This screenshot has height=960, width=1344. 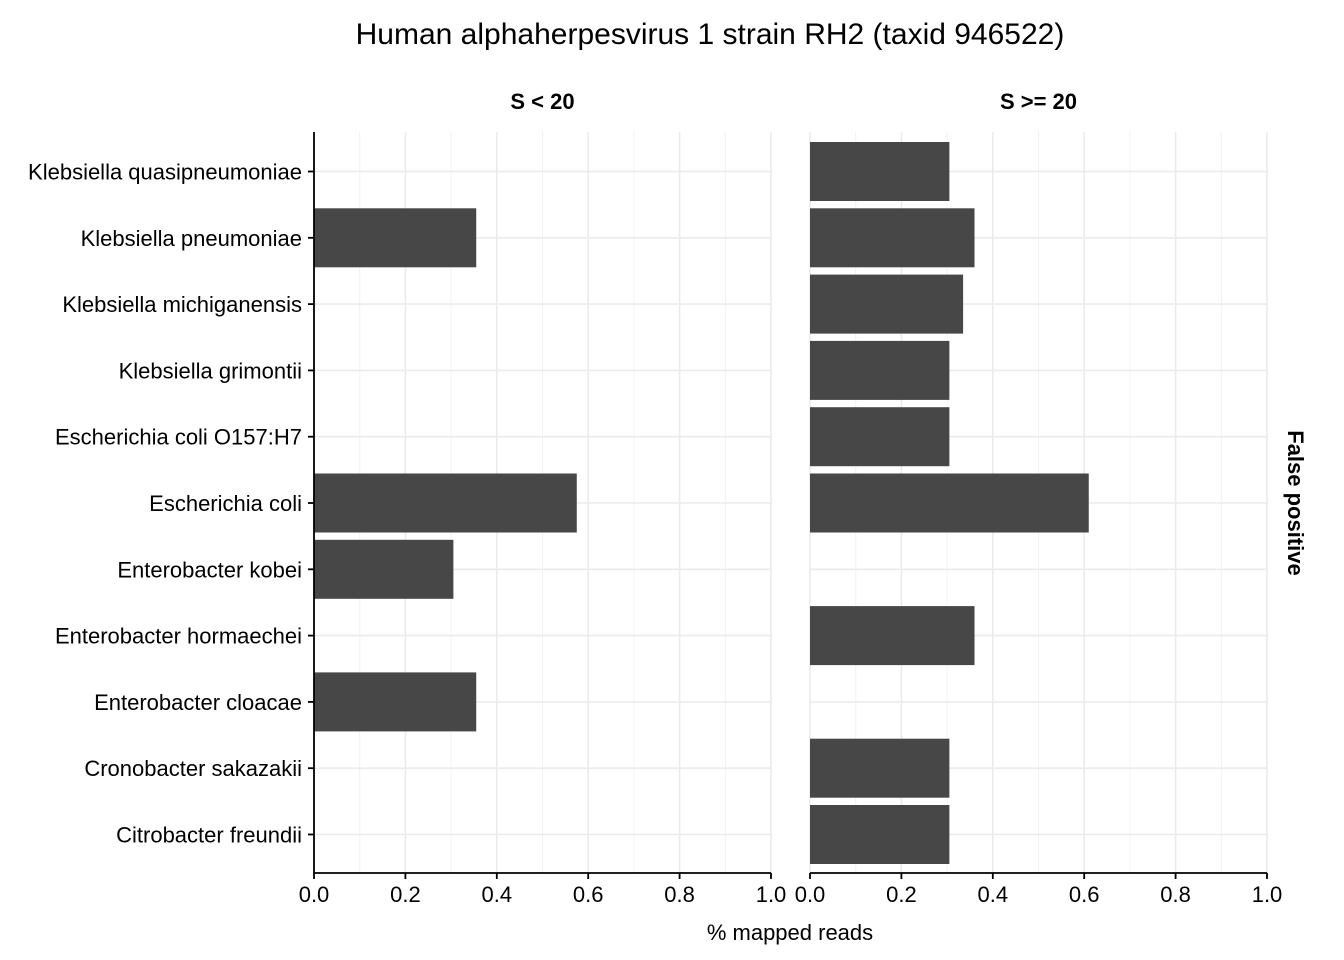 I want to click on category-label: Klebsiella grimontii, so click(x=210, y=370).